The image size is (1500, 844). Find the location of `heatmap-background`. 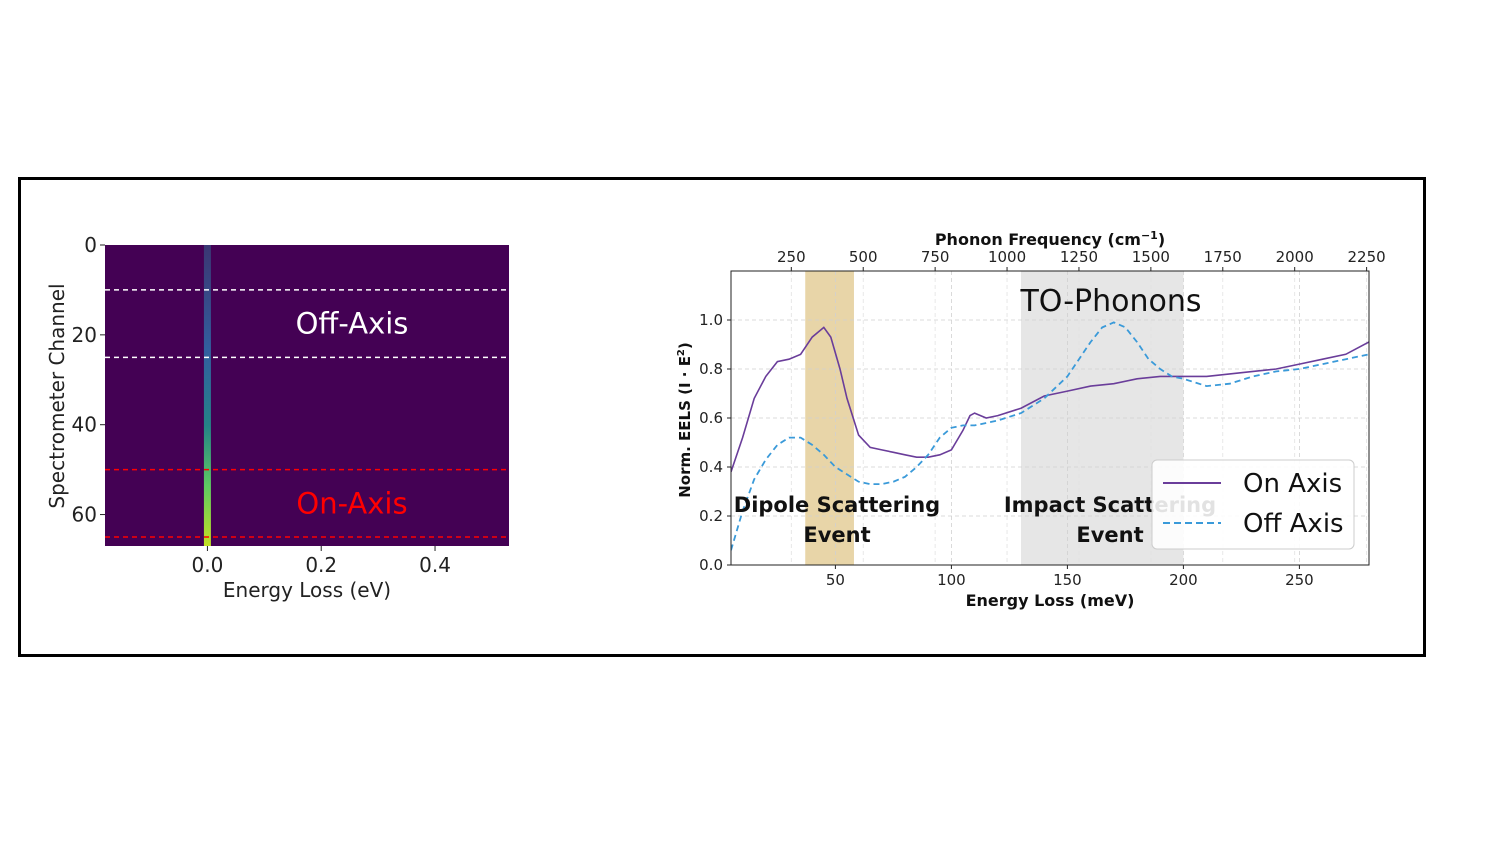

heatmap-background is located at coordinates (307, 395).